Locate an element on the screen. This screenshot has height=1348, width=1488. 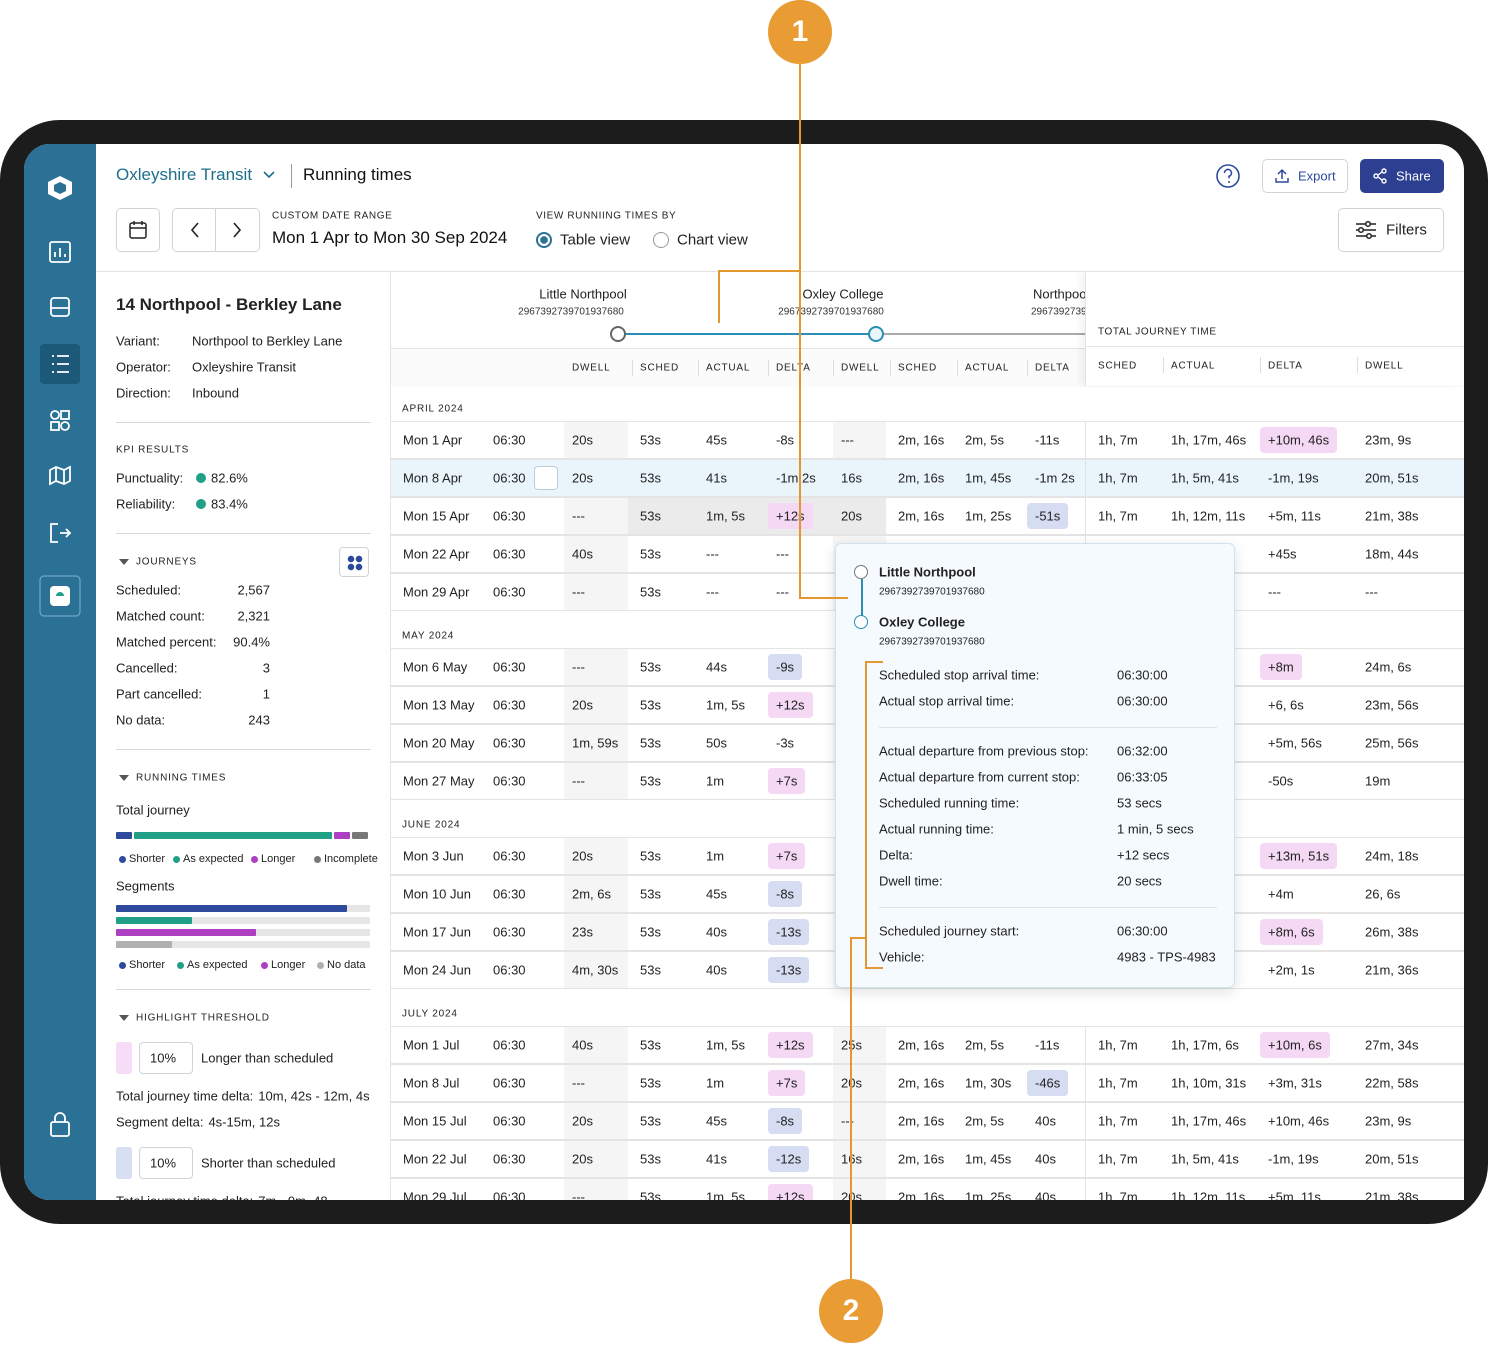
cell: -46s is located at coordinates (1048, 1083).